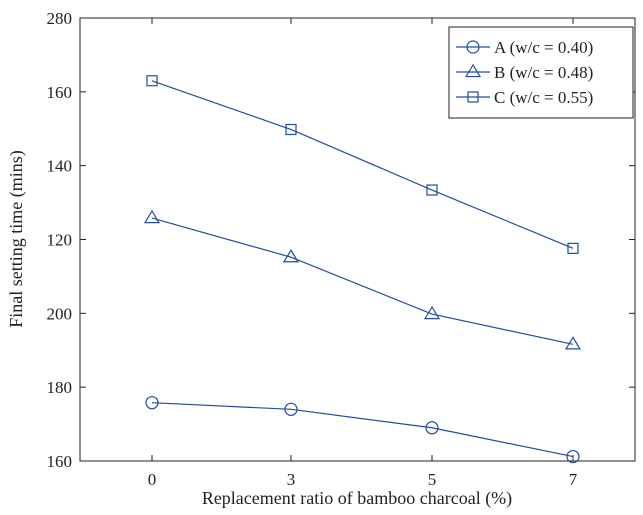 Image resolution: width=643 pixels, height=515 pixels. I want to click on x-tick-label: 7, so click(573, 479).